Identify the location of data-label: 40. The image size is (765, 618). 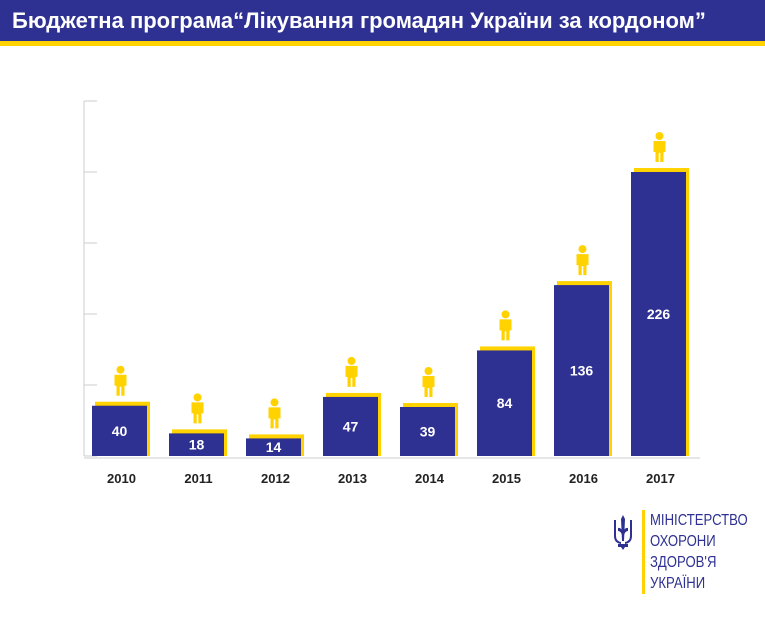
(120, 431).